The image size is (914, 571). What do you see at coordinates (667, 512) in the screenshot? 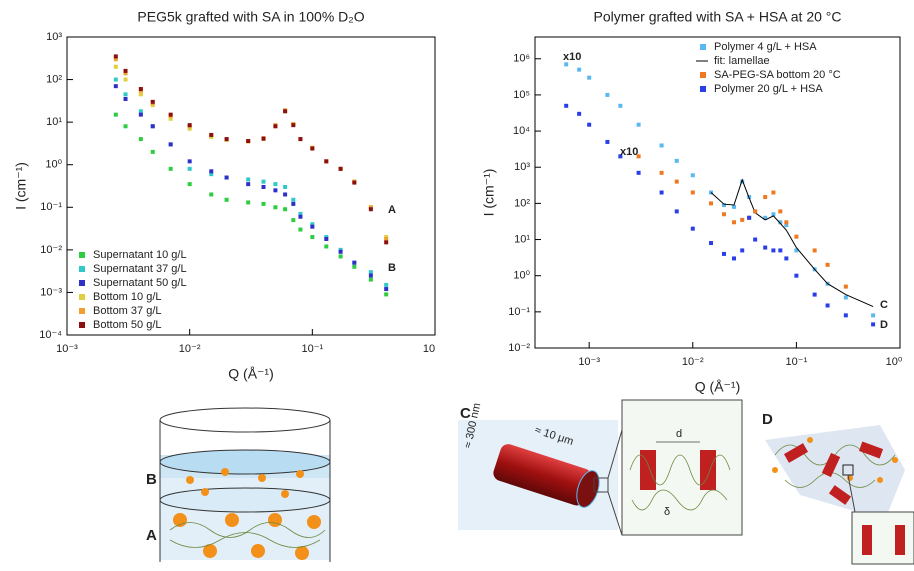
I see `inset-label: δ` at bounding box center [667, 512].